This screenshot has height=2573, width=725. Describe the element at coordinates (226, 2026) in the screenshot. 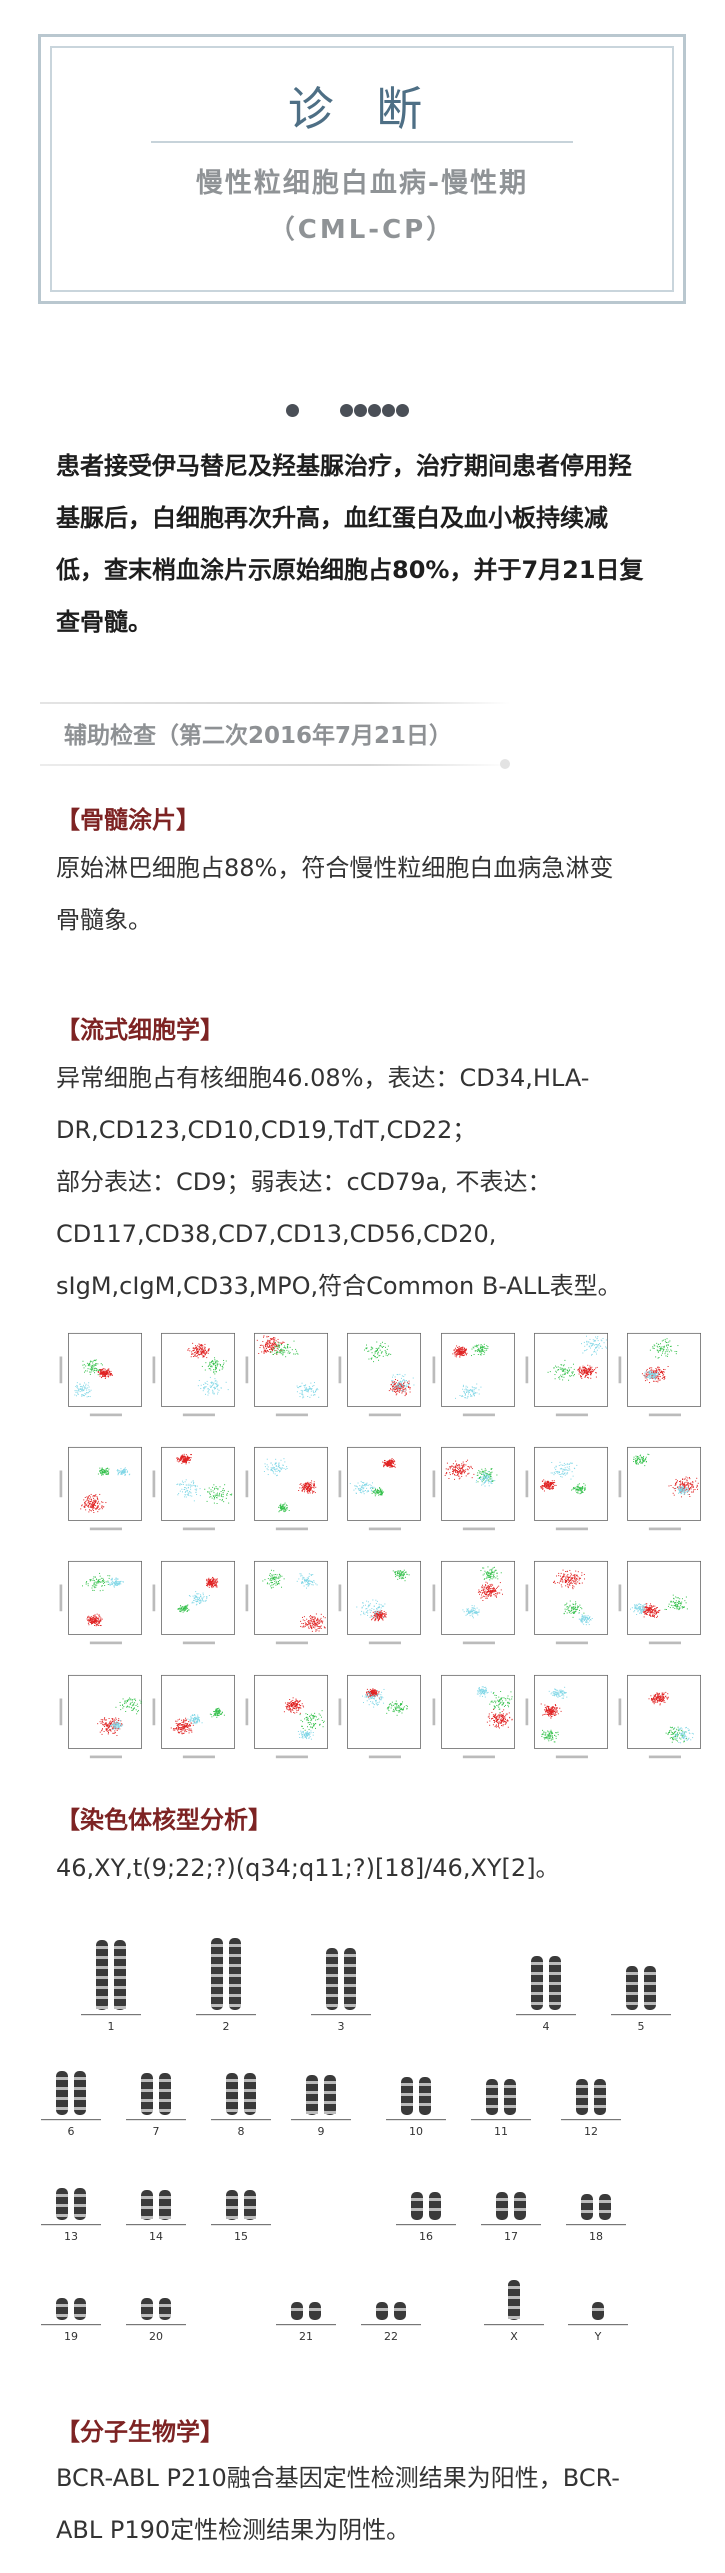

I see `chromosome-label: 2` at that location.